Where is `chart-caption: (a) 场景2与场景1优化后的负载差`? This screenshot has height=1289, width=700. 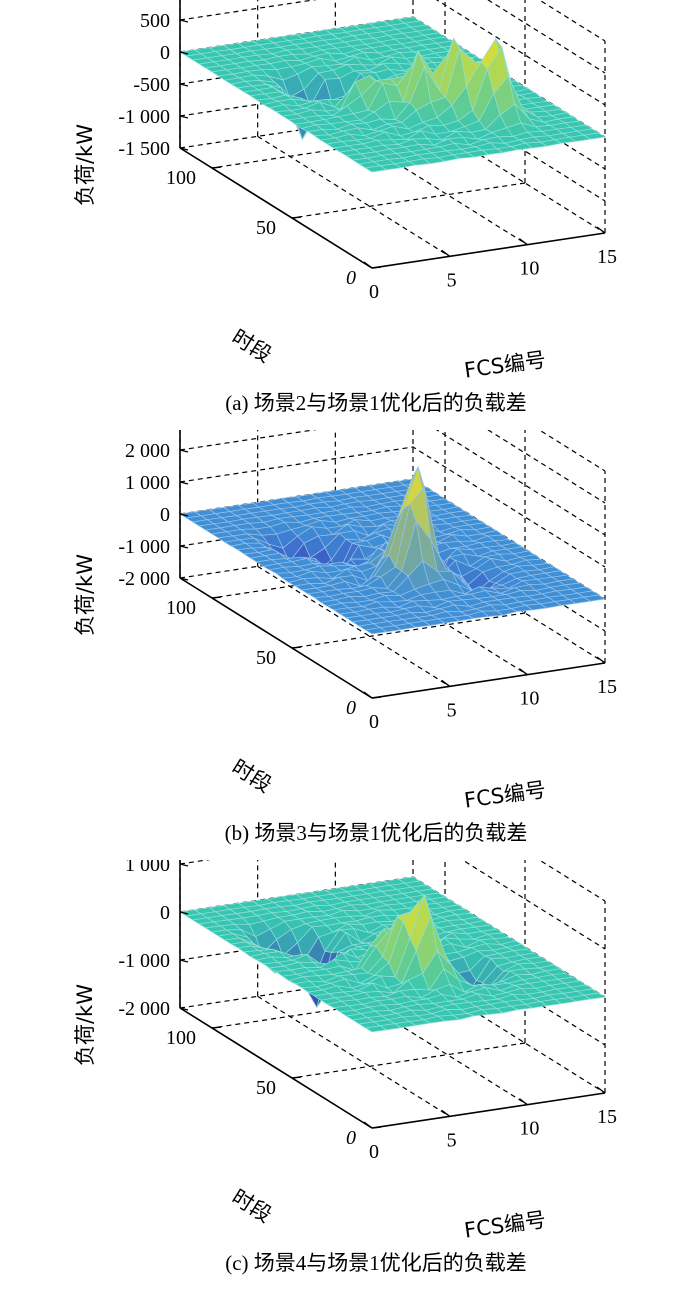
chart-caption: (a) 场景2与场景1优化后的负载差 is located at coordinates (376, 403).